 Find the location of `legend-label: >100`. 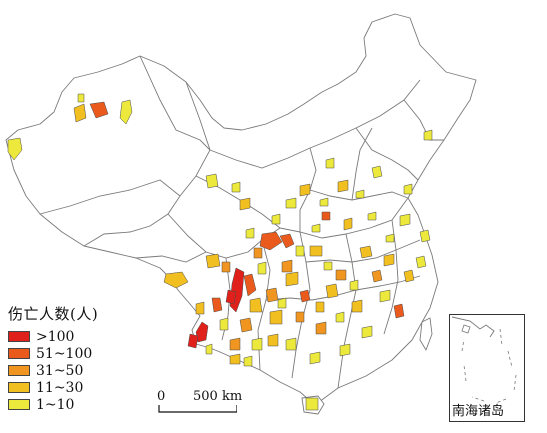

legend-label: >100 is located at coordinates (55, 336).